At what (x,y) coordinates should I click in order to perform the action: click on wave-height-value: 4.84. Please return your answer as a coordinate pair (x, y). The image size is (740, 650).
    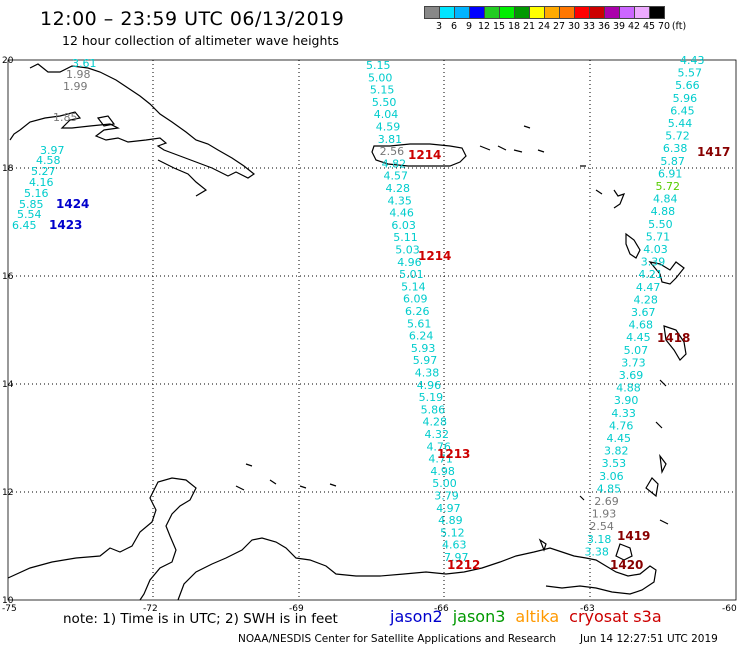
    Looking at the image, I should click on (665, 199).